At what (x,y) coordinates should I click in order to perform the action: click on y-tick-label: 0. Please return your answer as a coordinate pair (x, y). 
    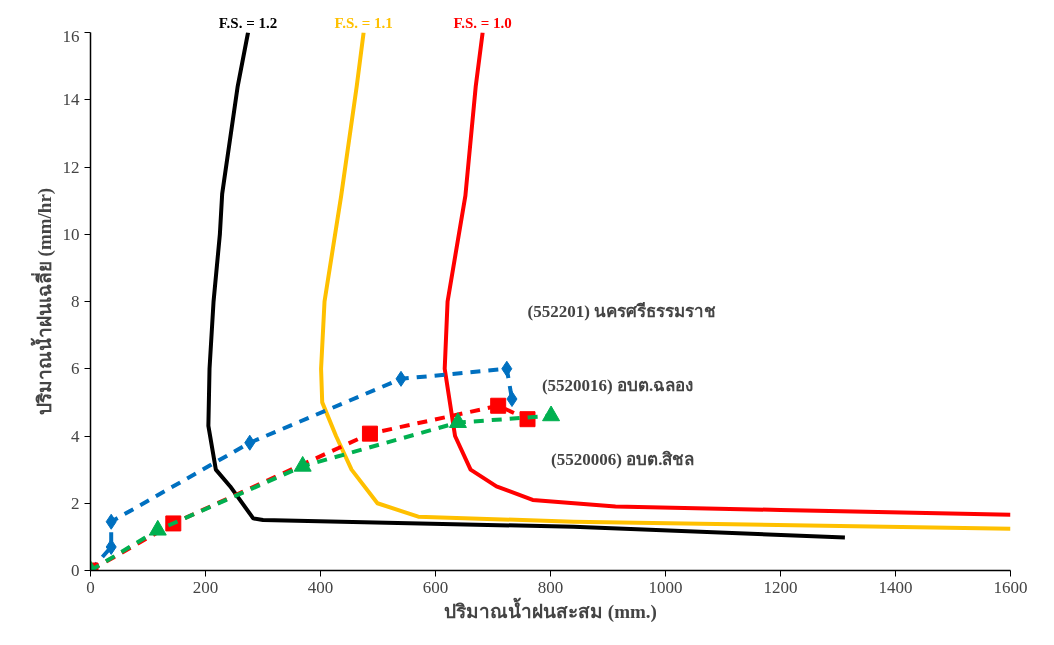
    Looking at the image, I should click on (75, 570).